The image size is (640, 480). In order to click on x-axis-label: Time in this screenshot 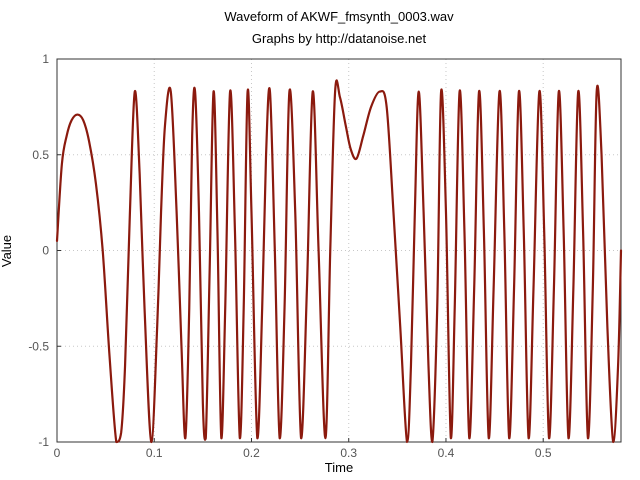, I will do `click(339, 467)`.